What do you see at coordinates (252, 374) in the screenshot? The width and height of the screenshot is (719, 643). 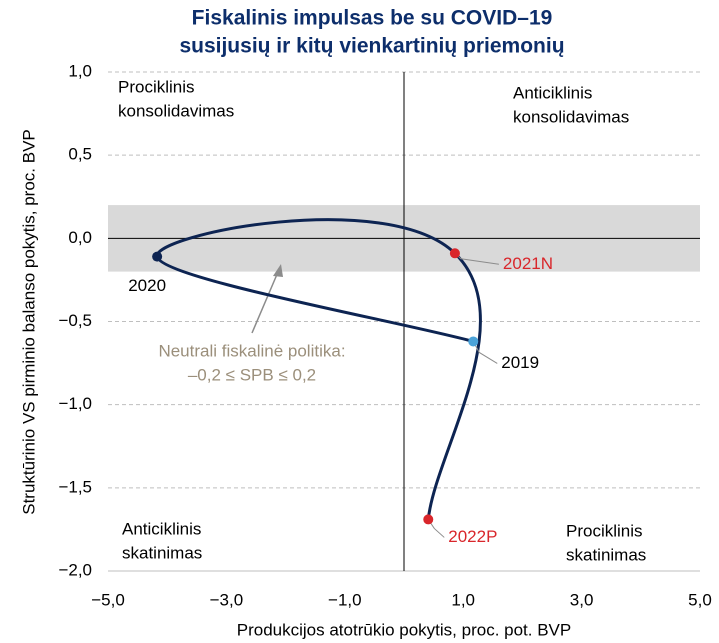 I see `annotation: –0,2 ≤ SPB ≤ 0,2` at bounding box center [252, 374].